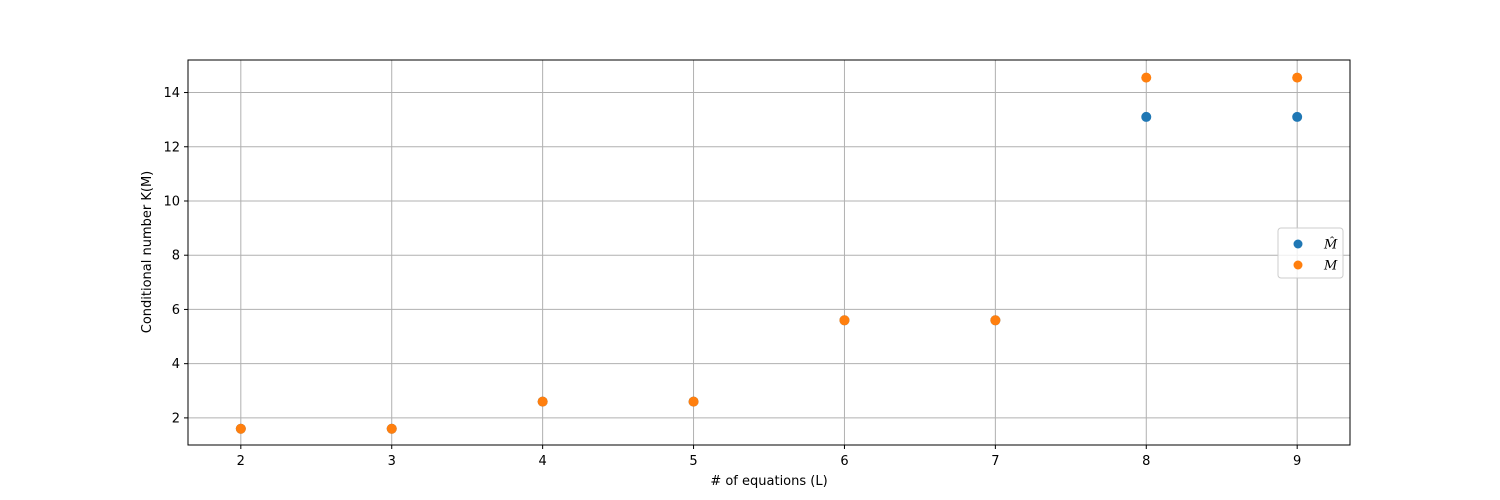 Image resolution: width=1500 pixels, height=500 pixels. Describe the element at coordinates (768, 481) in the screenshot. I see `x-axis-label: # of equations (L)` at that location.